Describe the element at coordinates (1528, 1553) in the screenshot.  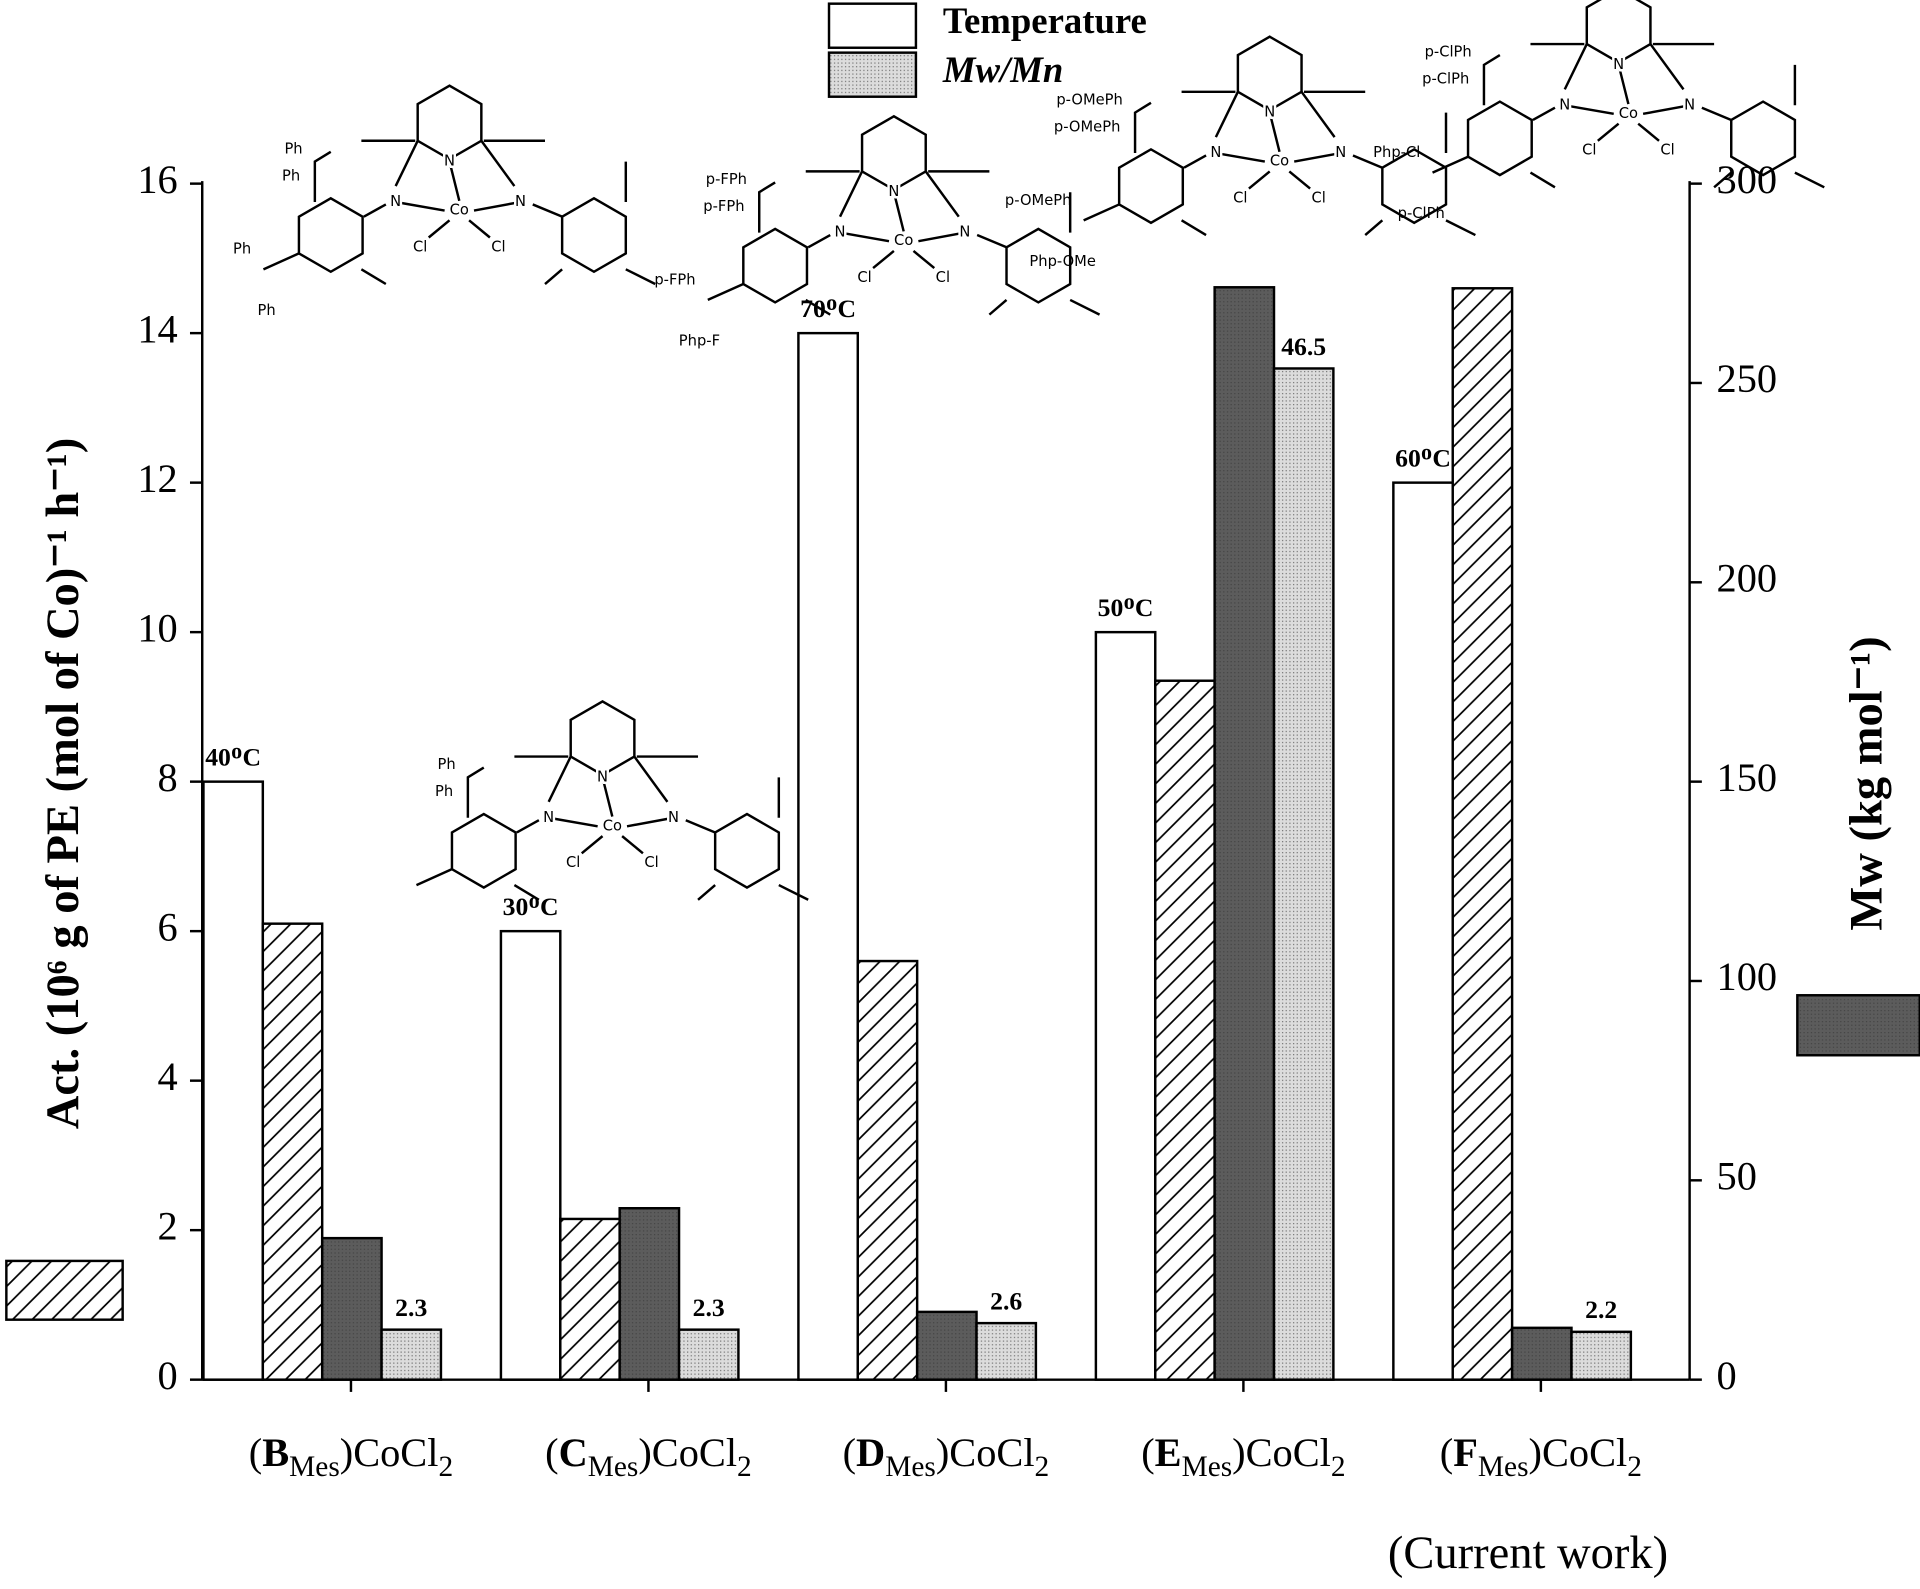
I see `annotation: (Current work)` at that location.